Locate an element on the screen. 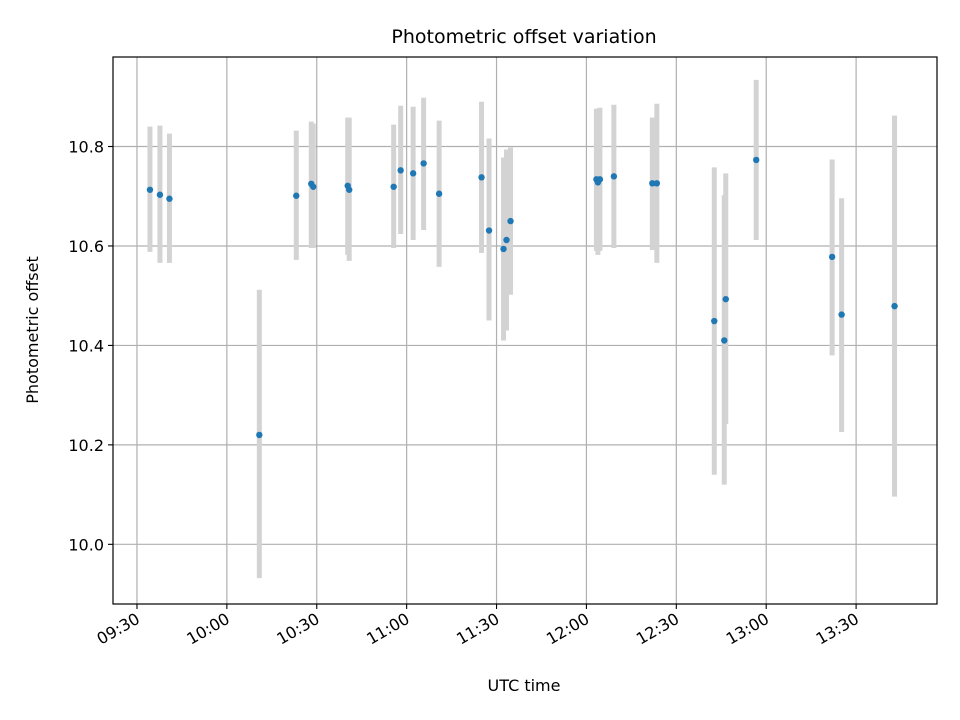 This screenshot has width=960, height=720. y-tick-label: 10.4 is located at coordinates (86, 345).